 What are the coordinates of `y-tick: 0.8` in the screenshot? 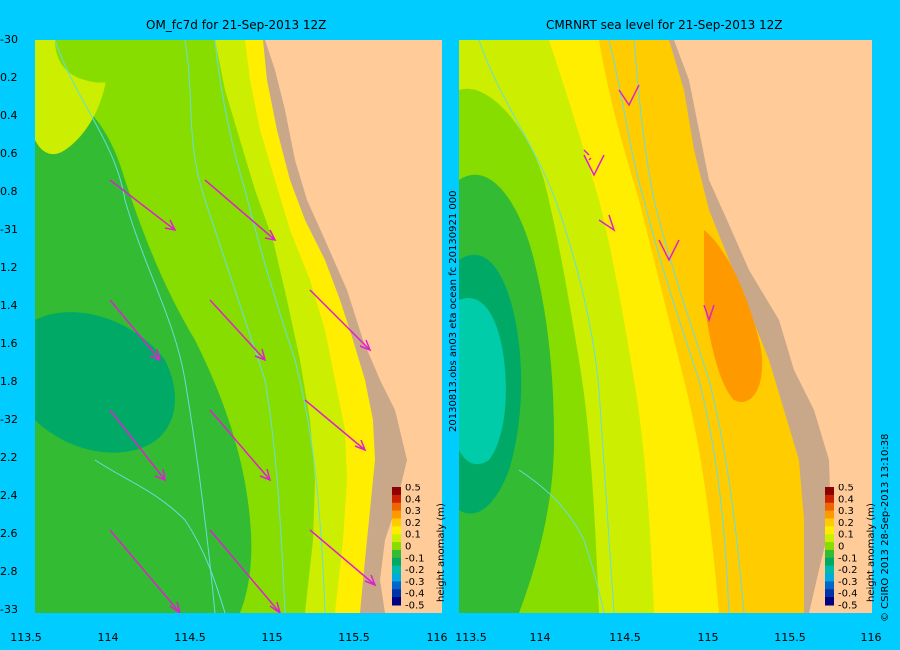 It's located at (9, 191).